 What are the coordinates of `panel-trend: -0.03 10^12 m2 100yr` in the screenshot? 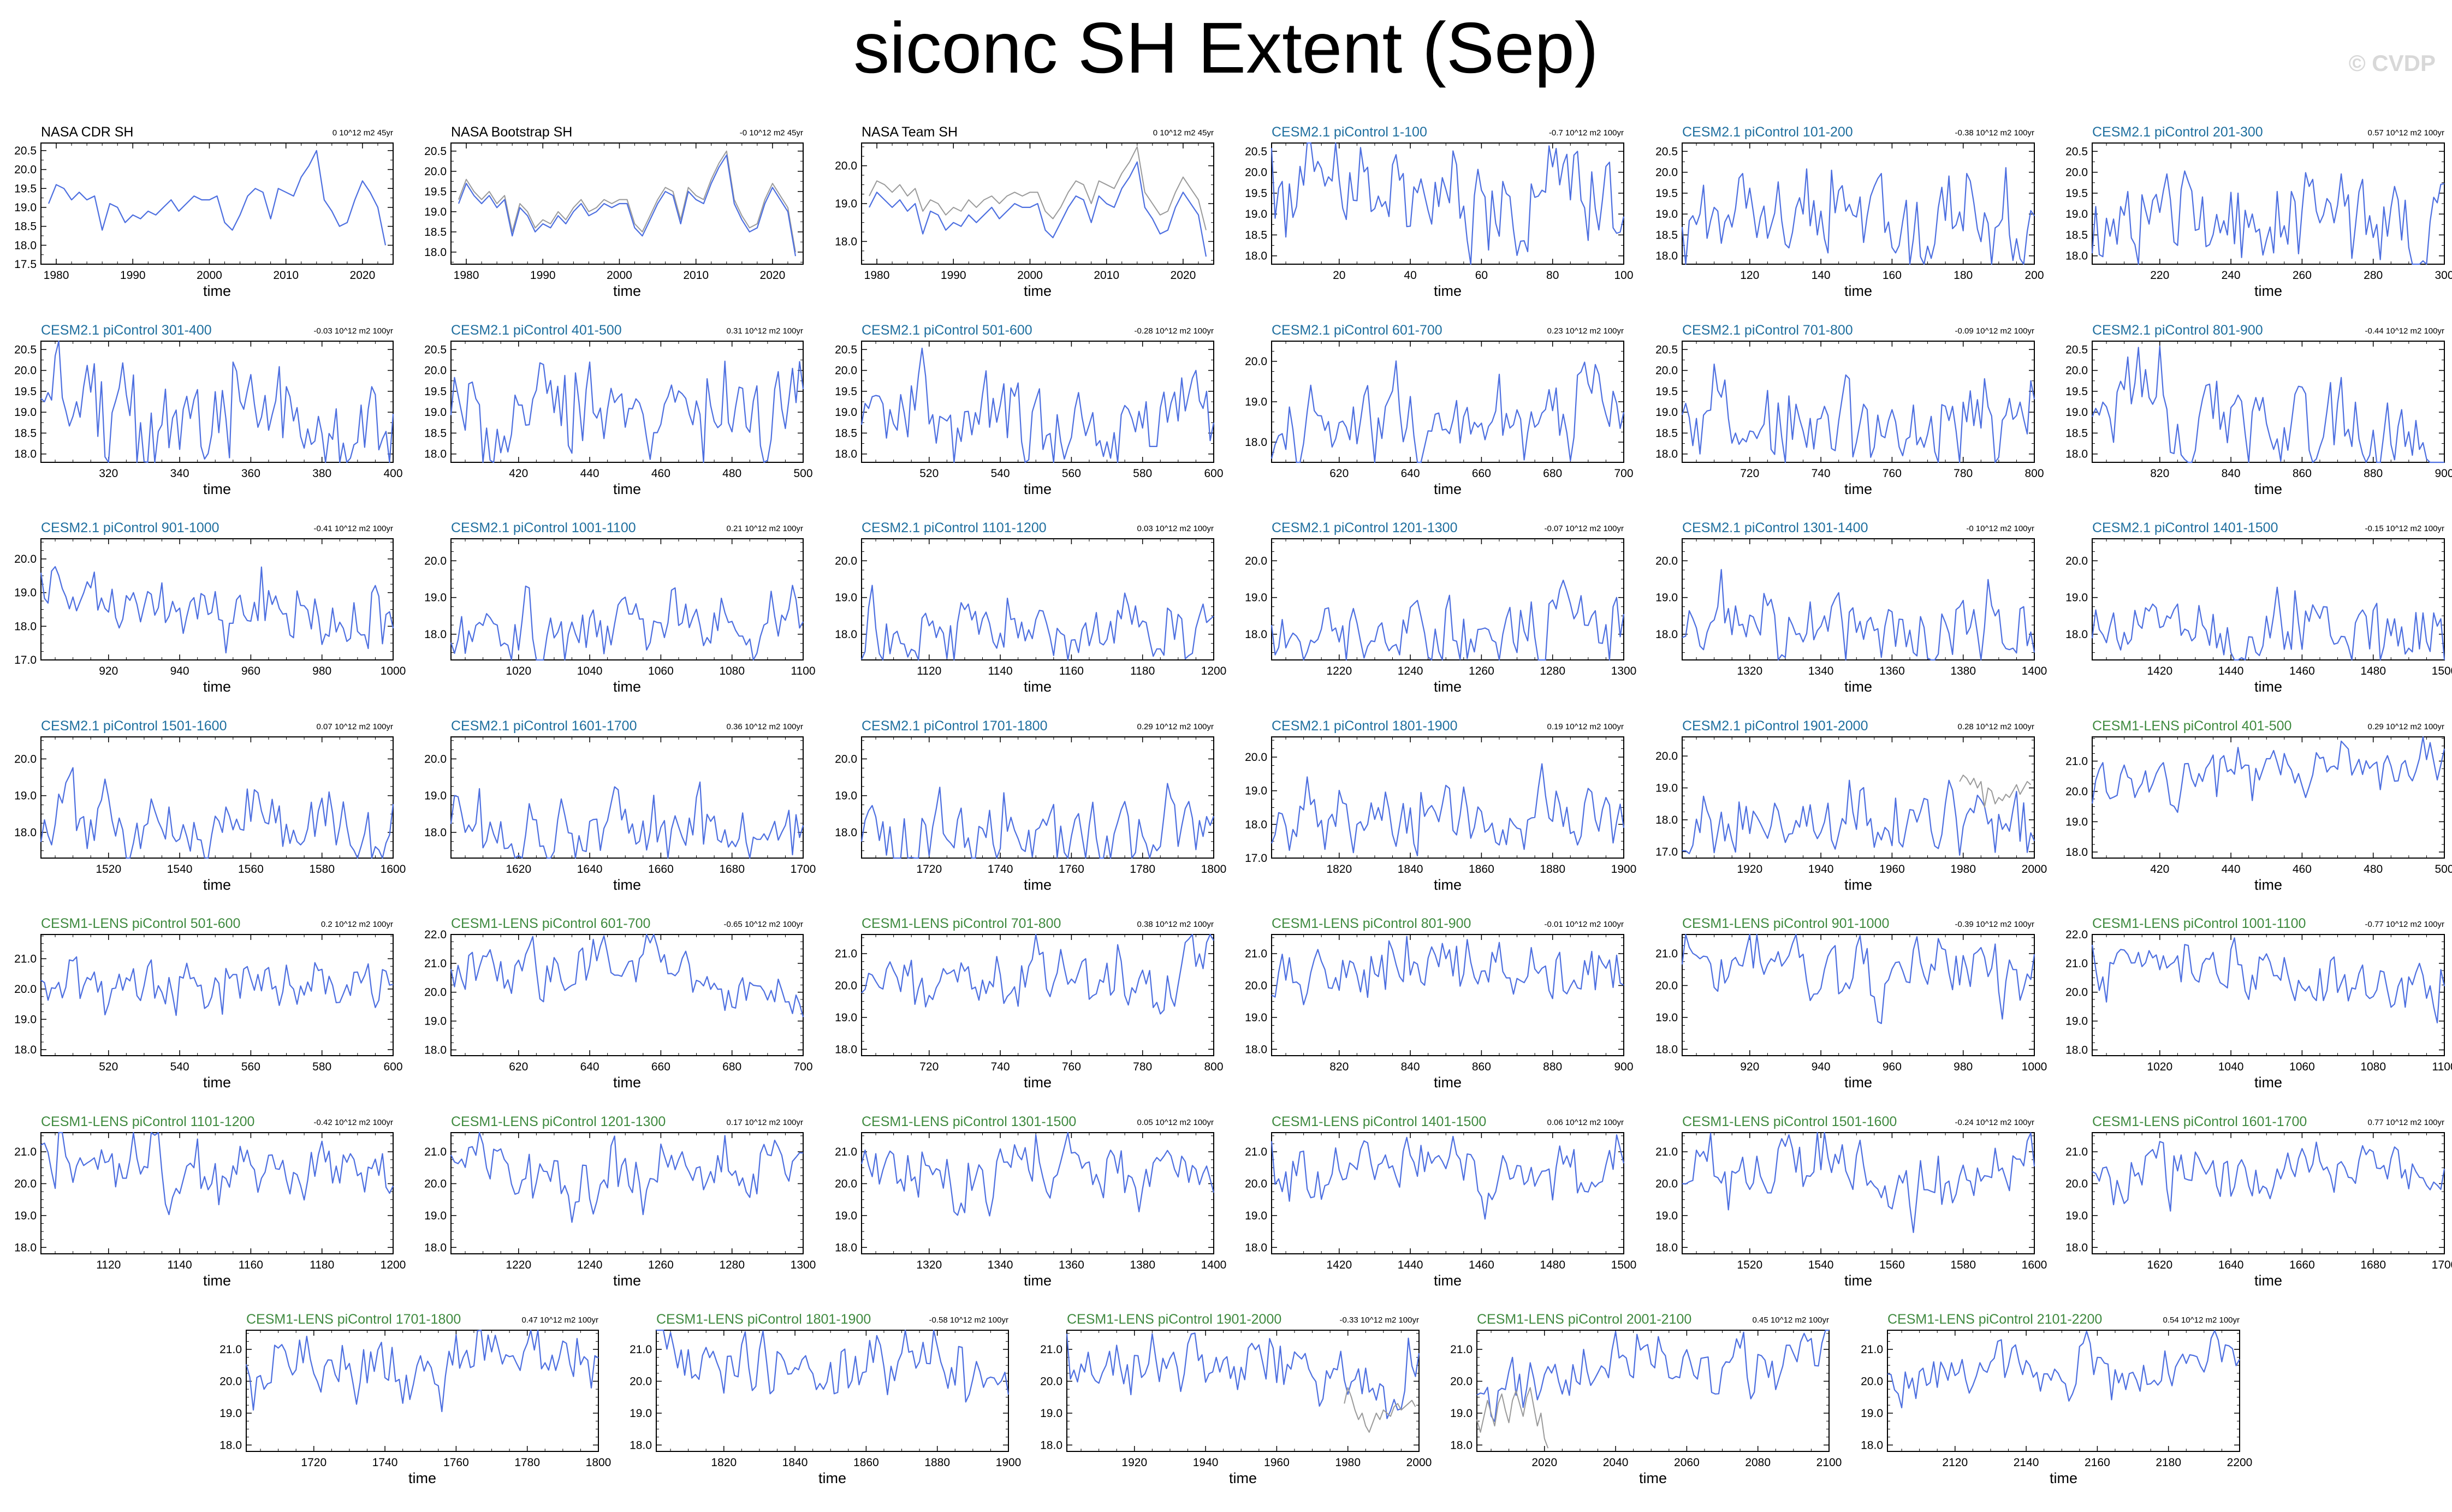 It's located at (353, 331).